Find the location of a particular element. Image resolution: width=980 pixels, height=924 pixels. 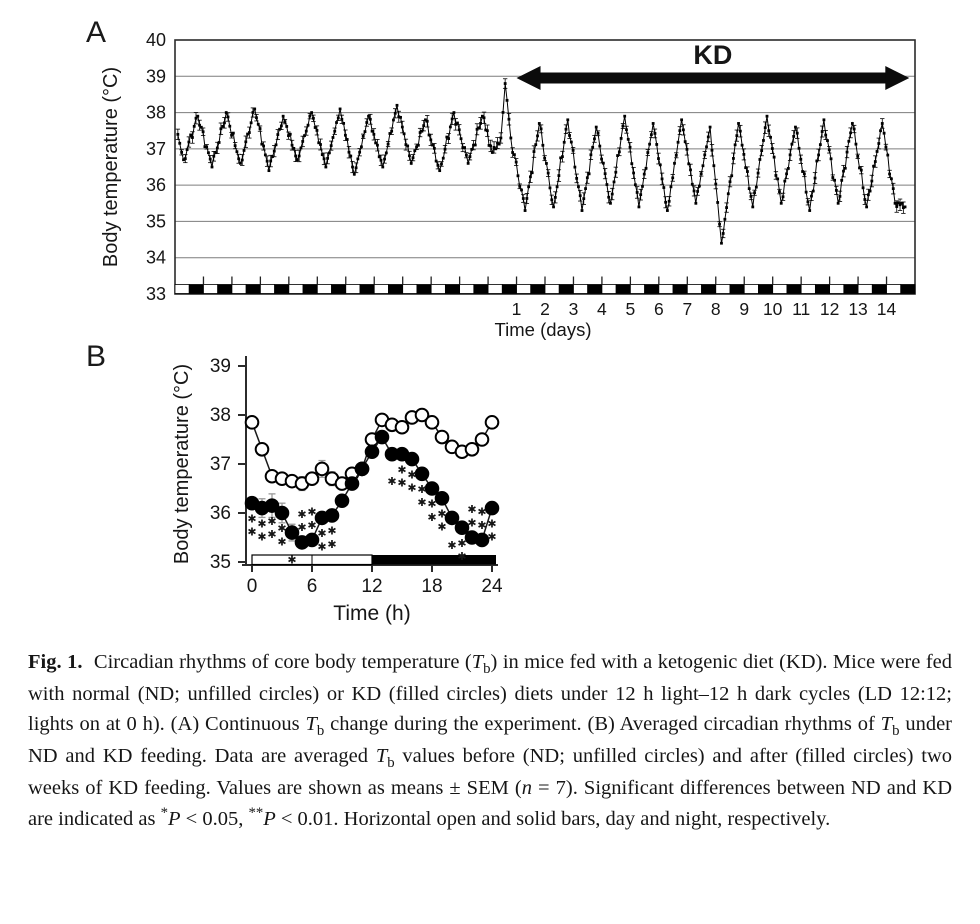

kd-span-label: KD is located at coordinates (712, 55).